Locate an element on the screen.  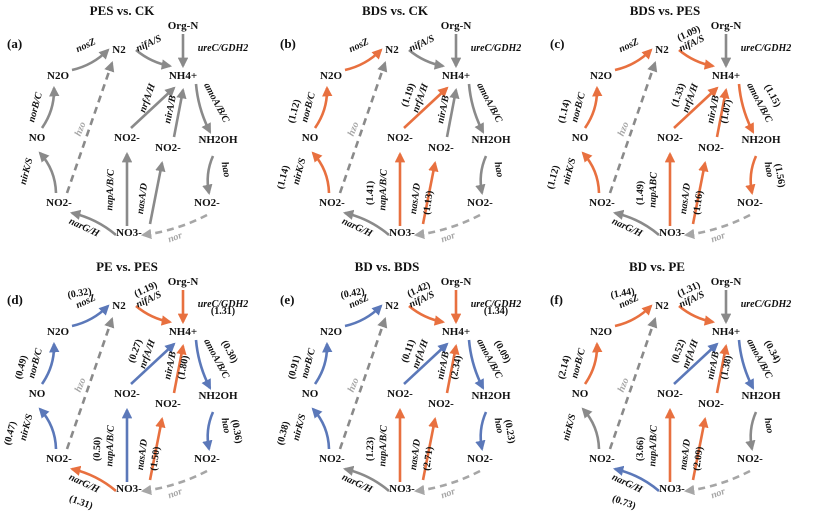
fold-change-ure: (1.31) is located at coordinates (223, 311).